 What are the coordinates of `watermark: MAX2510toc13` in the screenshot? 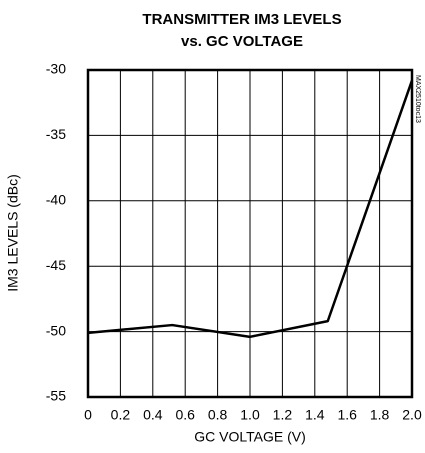 It's located at (417, 99).